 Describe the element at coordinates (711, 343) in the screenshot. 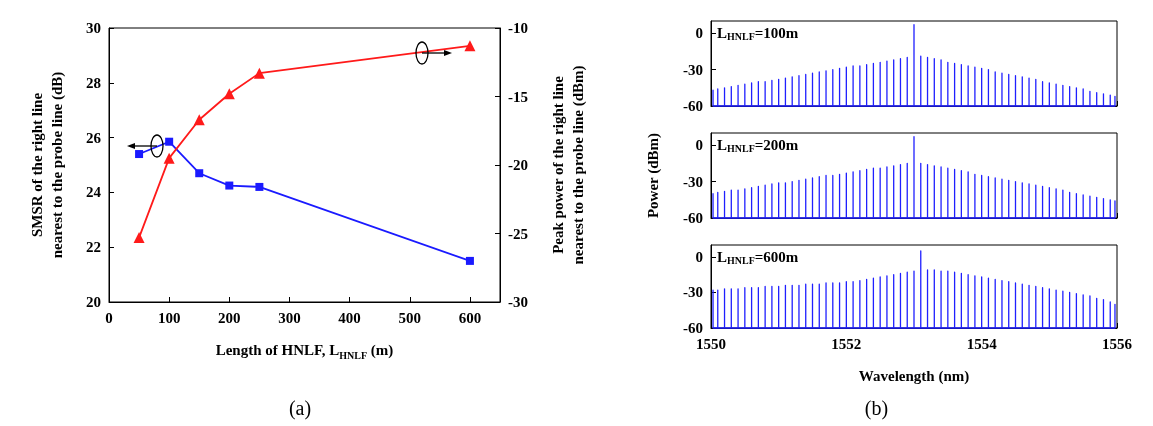

I see `x-tick-label: 1550` at that location.